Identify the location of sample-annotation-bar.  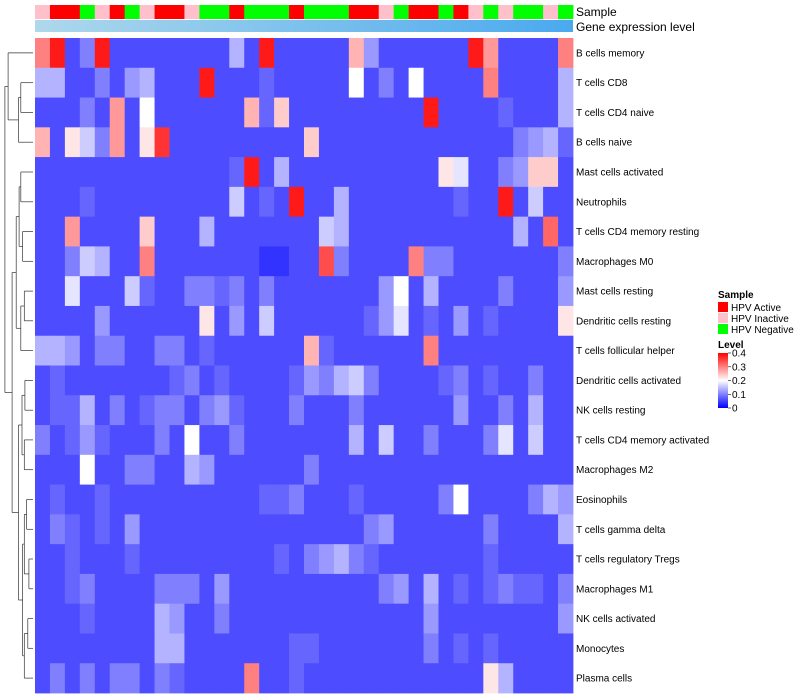
(304, 12).